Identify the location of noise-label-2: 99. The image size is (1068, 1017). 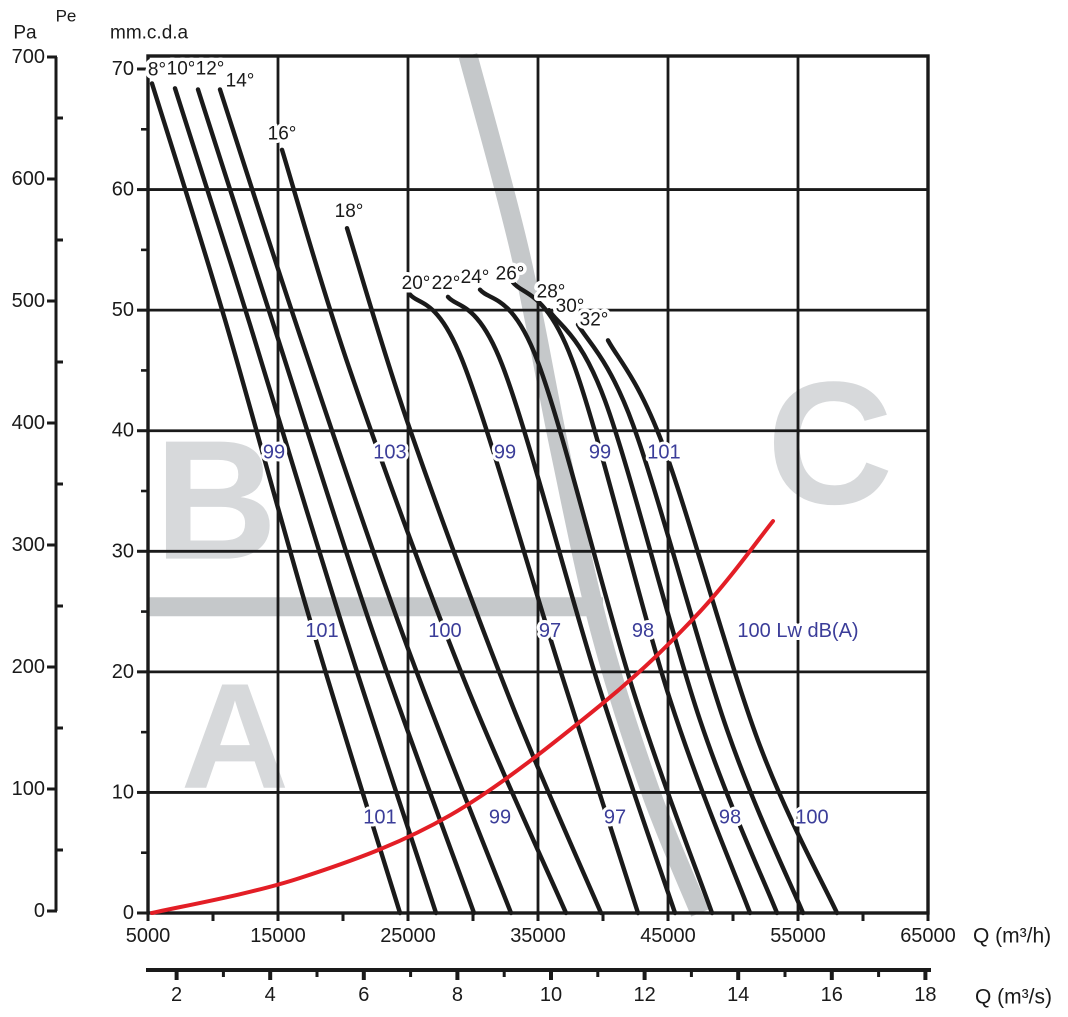
(505, 452).